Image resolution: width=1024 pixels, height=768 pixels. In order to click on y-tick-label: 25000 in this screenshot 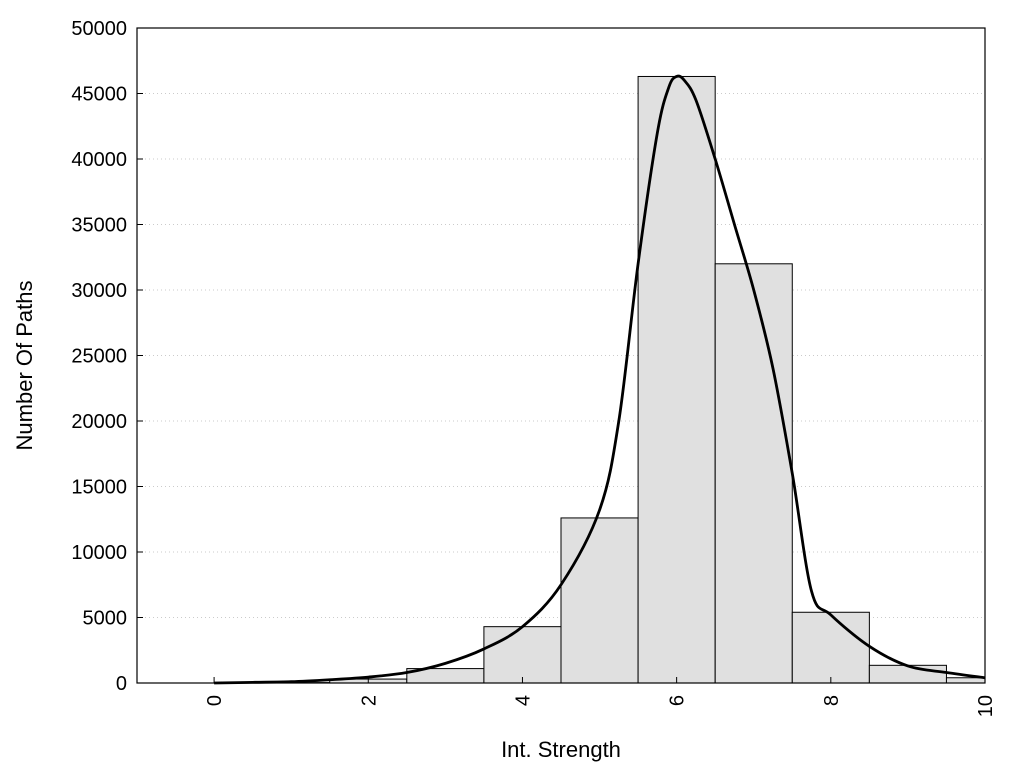, I will do `click(99, 357)`.